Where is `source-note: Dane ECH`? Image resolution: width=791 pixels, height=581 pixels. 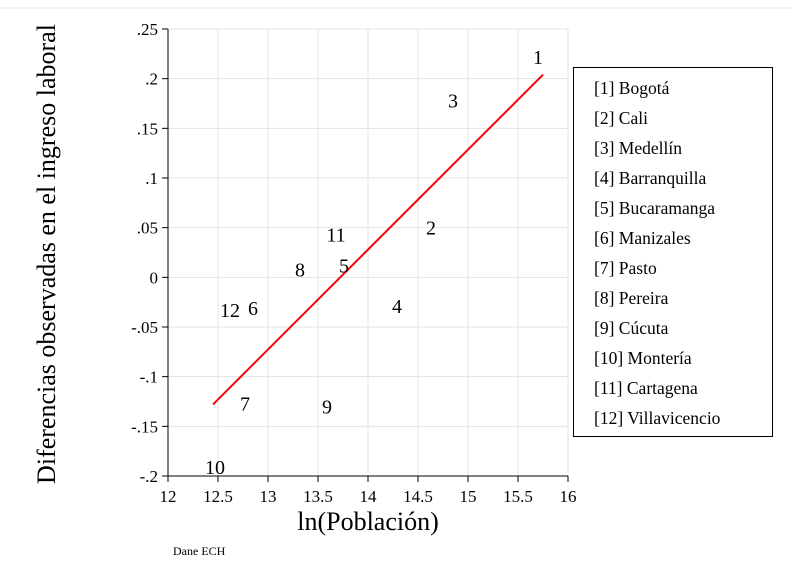
source-note: Dane ECH is located at coordinates (199, 551).